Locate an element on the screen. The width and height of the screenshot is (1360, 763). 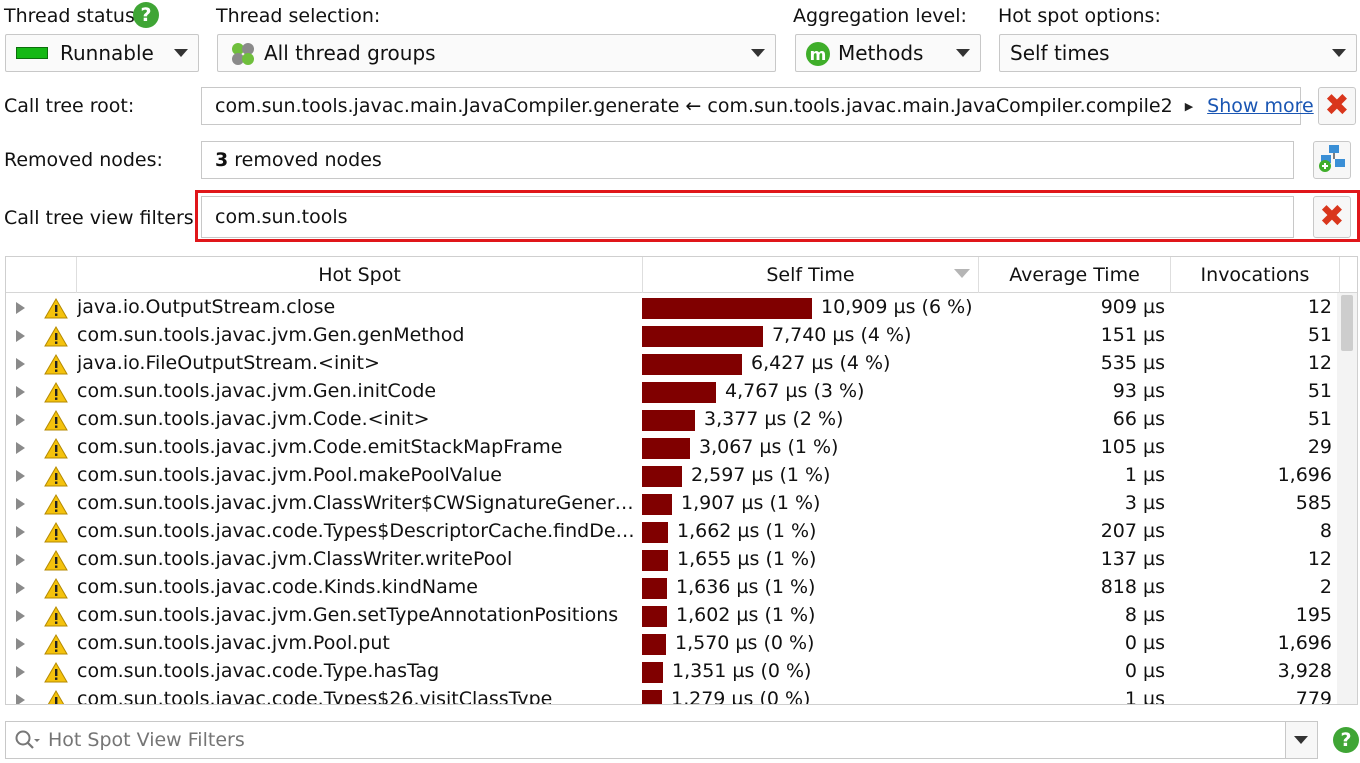
average-time-value: 137 µs is located at coordinates (1132, 559).